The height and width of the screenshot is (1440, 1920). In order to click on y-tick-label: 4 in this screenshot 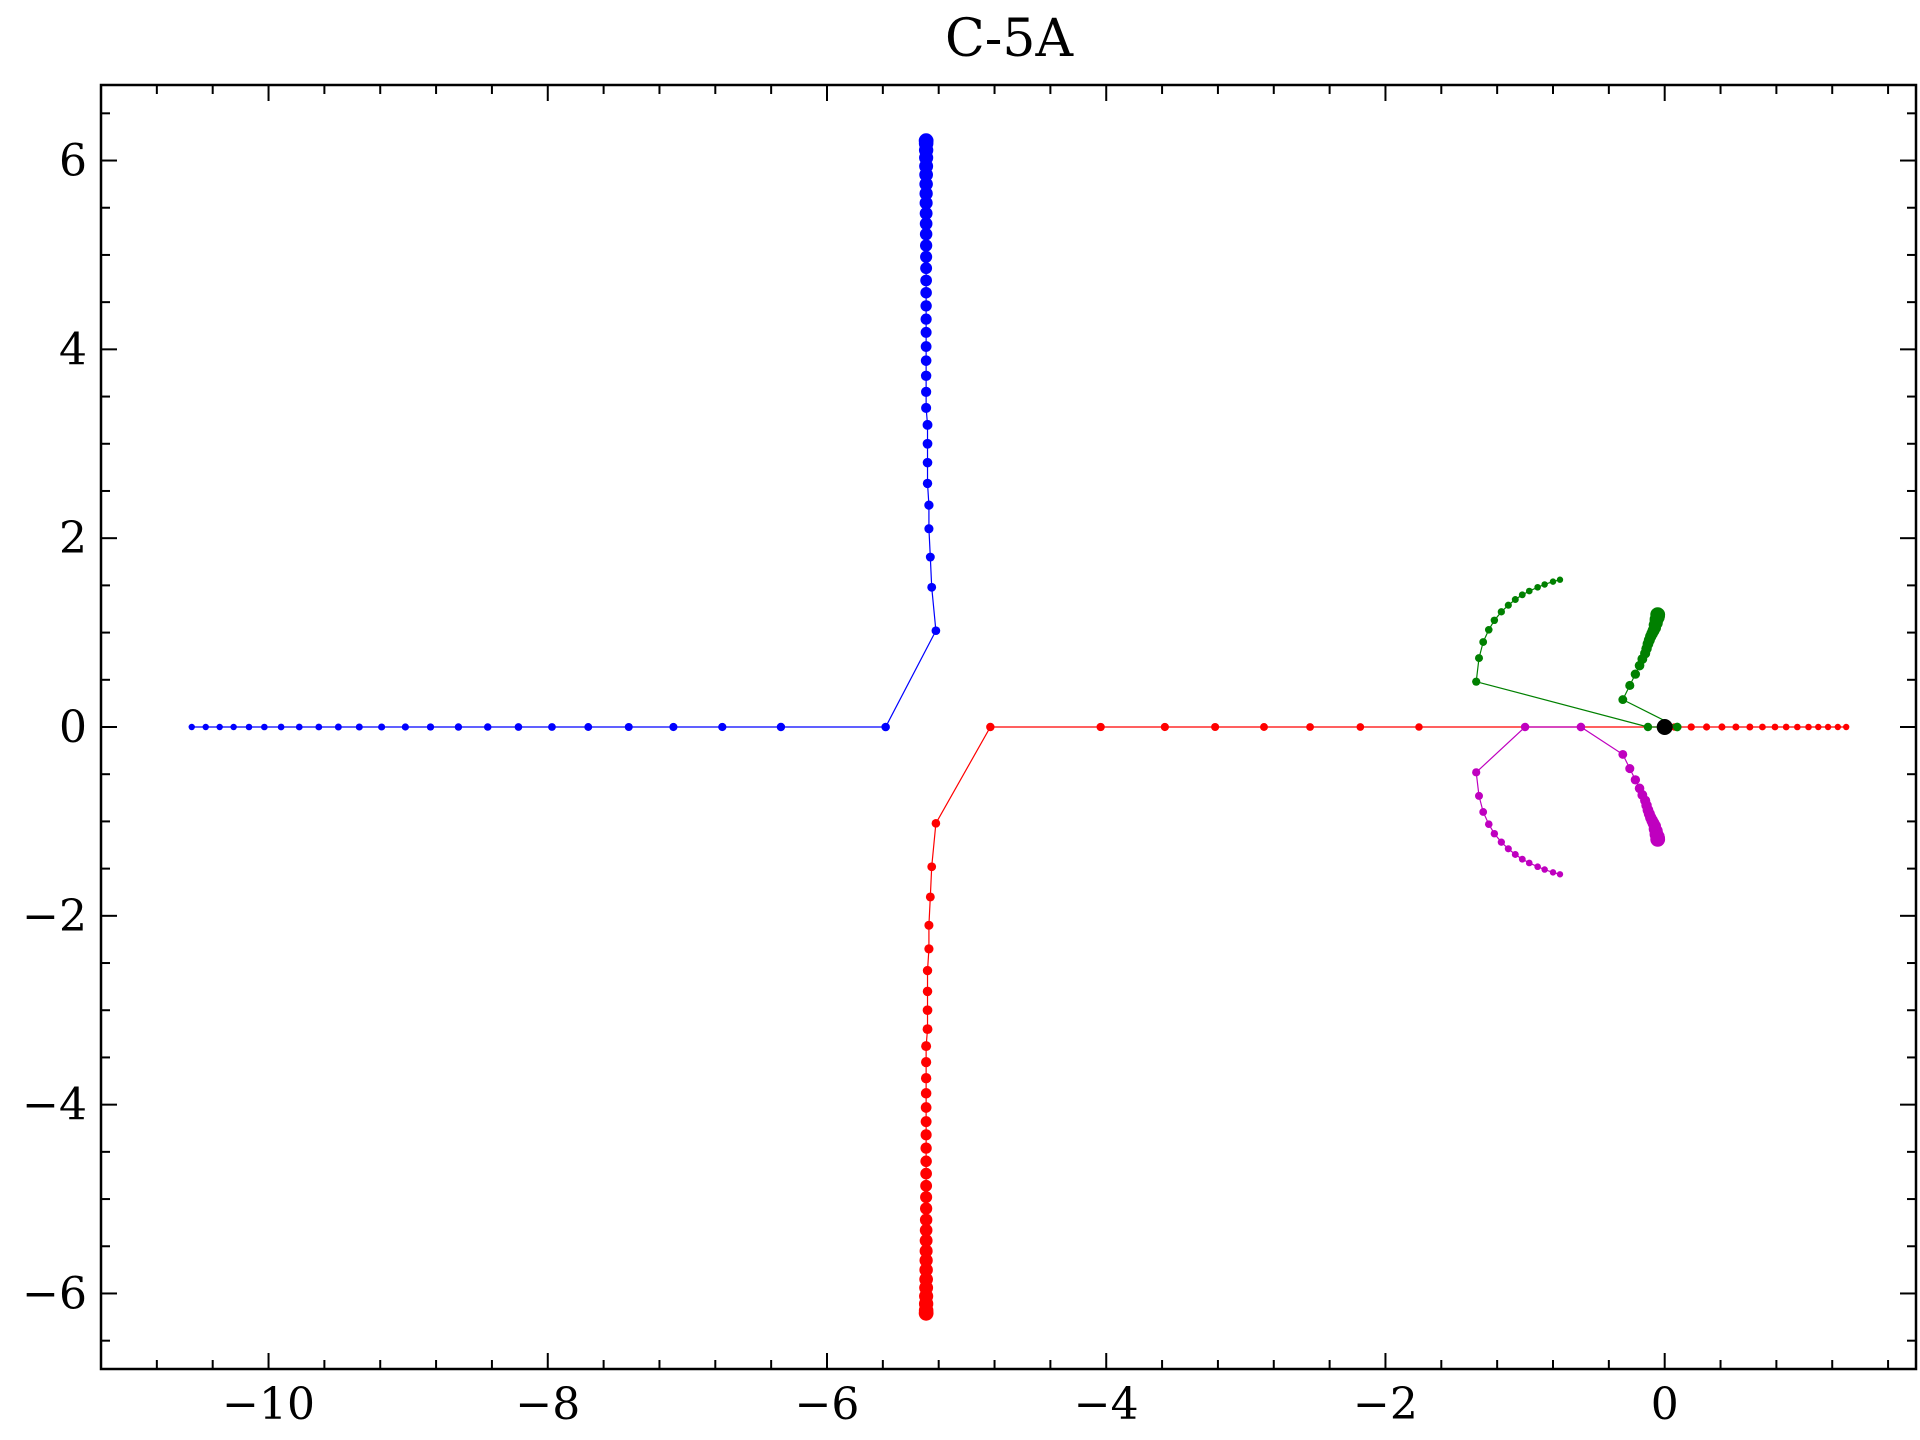, I will do `click(73, 349)`.